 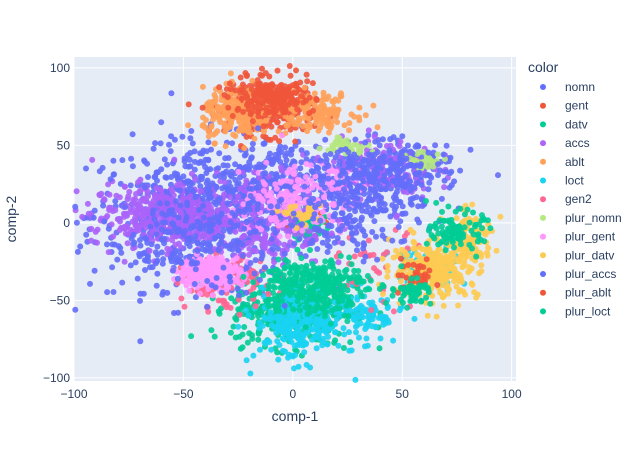 I want to click on point-gen2, so click(x=268, y=294).